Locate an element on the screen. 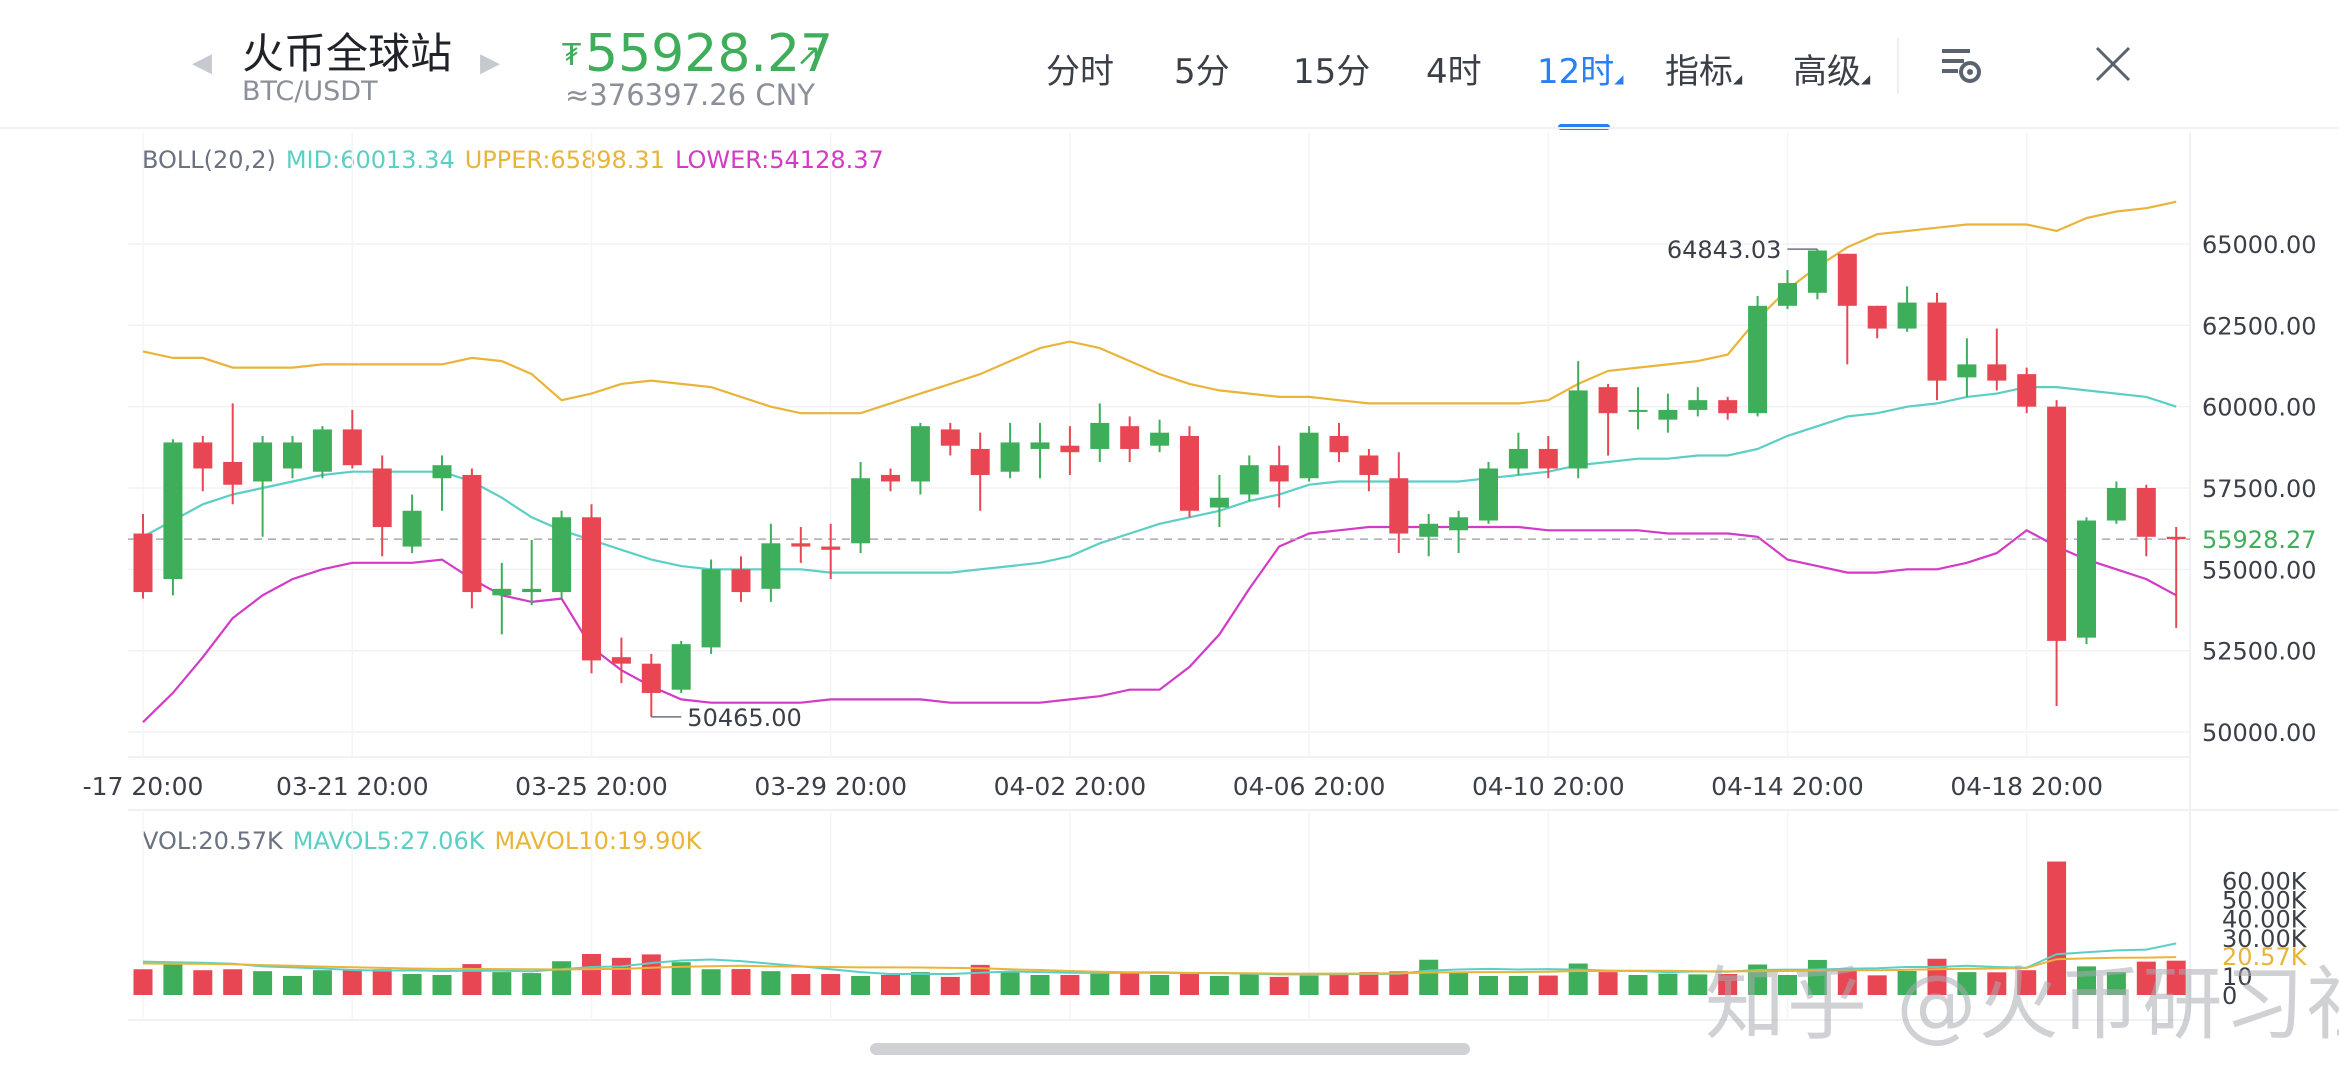  tab-5min: 5分 is located at coordinates (1202, 72).